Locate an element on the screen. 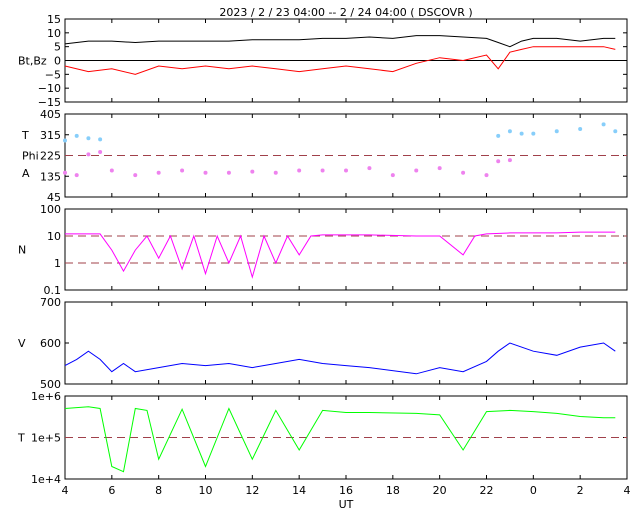 This screenshot has width=640, height=512. y-tick-label: 225 is located at coordinates (50, 156).